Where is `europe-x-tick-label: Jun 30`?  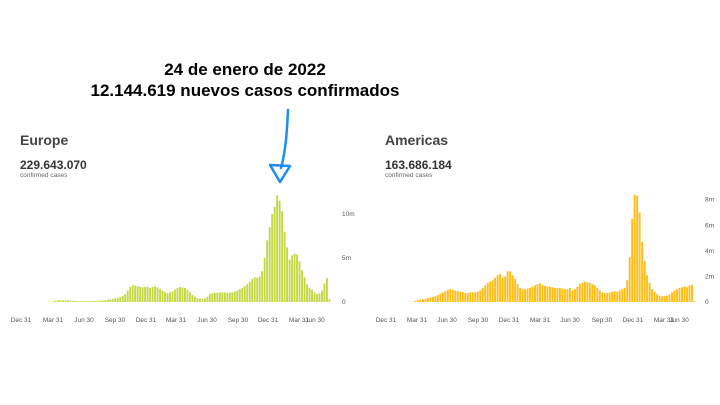 europe-x-tick-label: Jun 30 is located at coordinates (315, 320).